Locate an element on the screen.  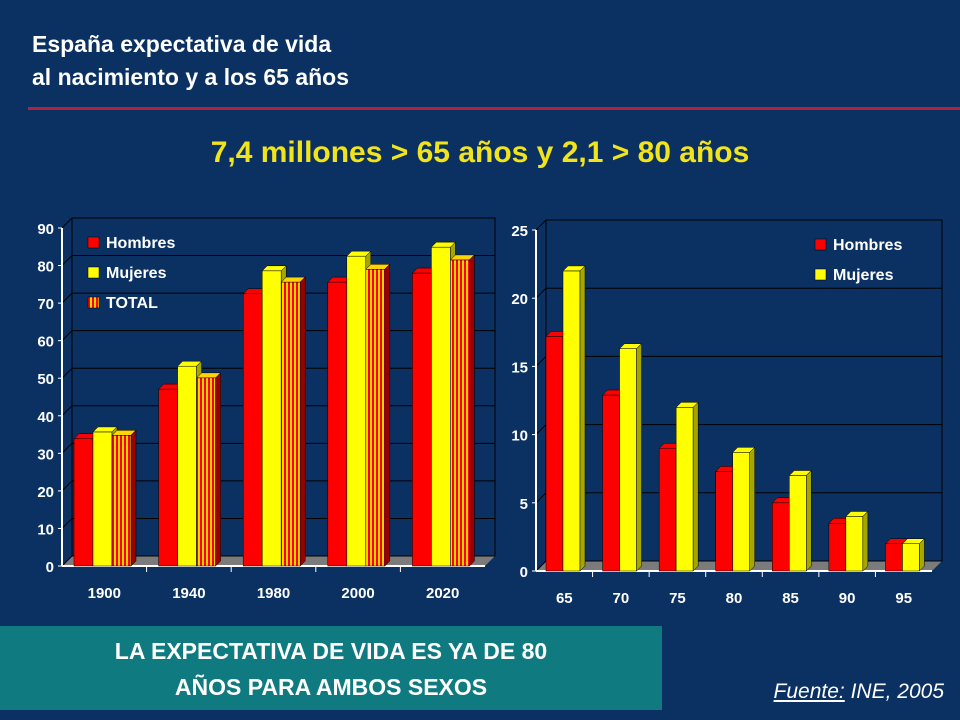
y-tick-label: 15 is located at coordinates (519, 367).